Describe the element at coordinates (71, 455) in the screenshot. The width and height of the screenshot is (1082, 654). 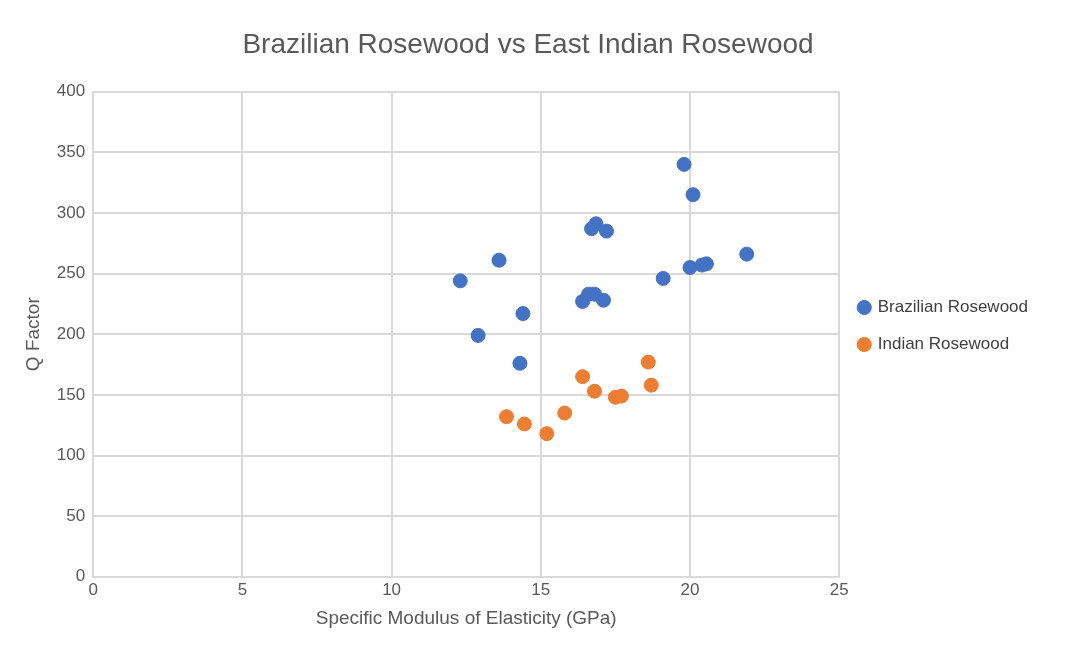
I see `y-tick-label: 100` at that location.